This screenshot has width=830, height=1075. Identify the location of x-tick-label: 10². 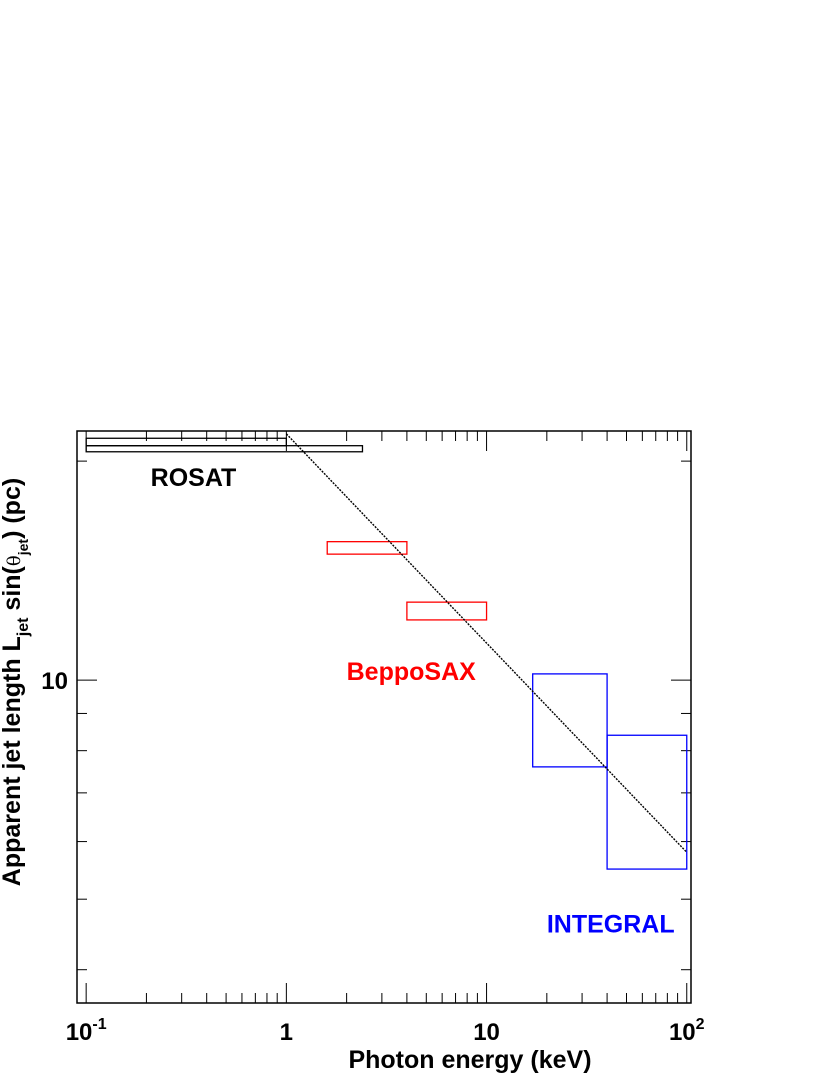
(687, 1031).